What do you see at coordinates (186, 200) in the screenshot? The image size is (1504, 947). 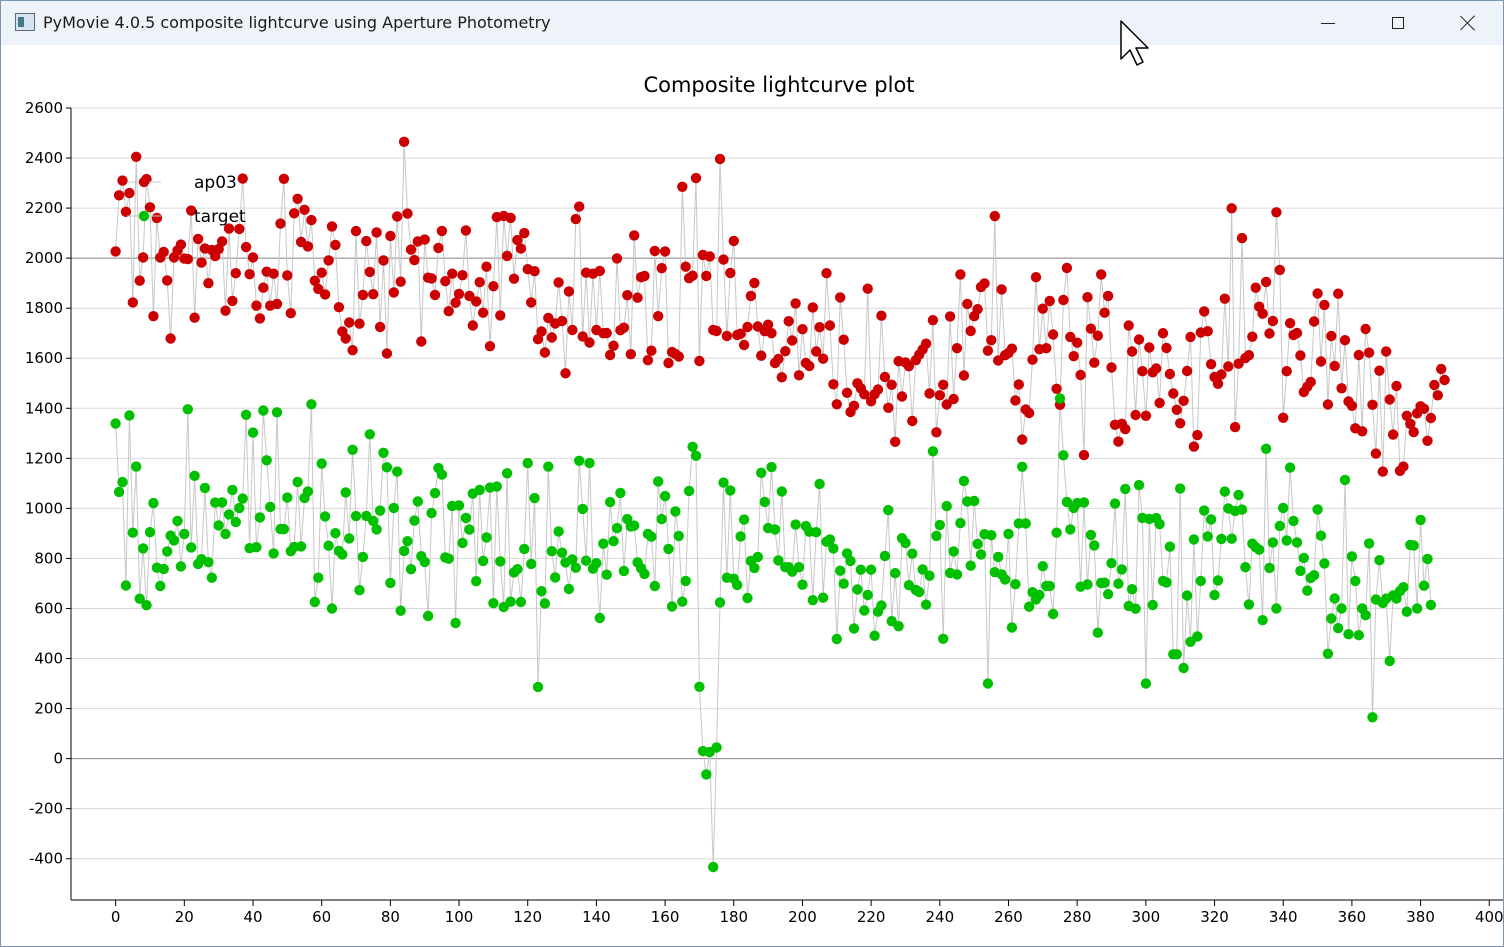 I see `legend: ap03 target` at bounding box center [186, 200].